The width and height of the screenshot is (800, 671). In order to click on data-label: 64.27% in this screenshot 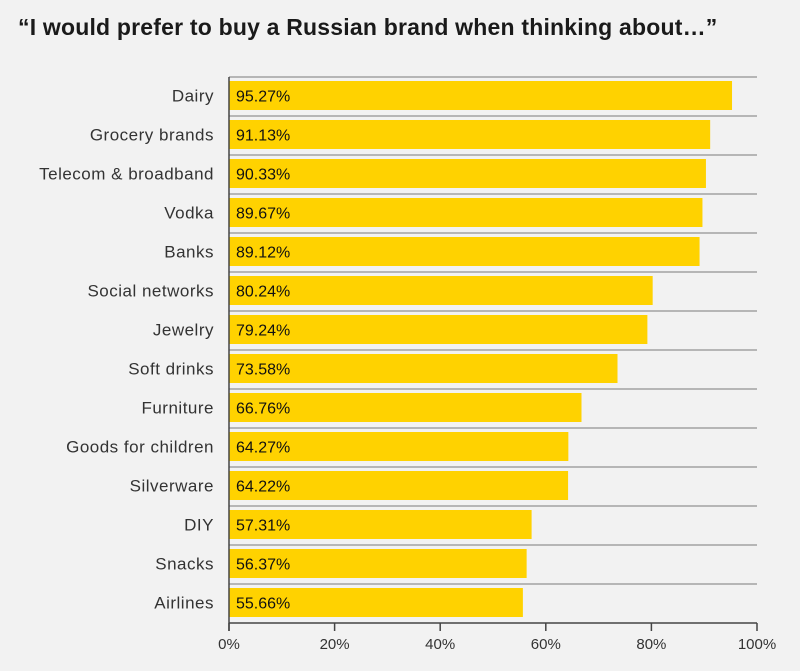, I will do `click(263, 448)`.